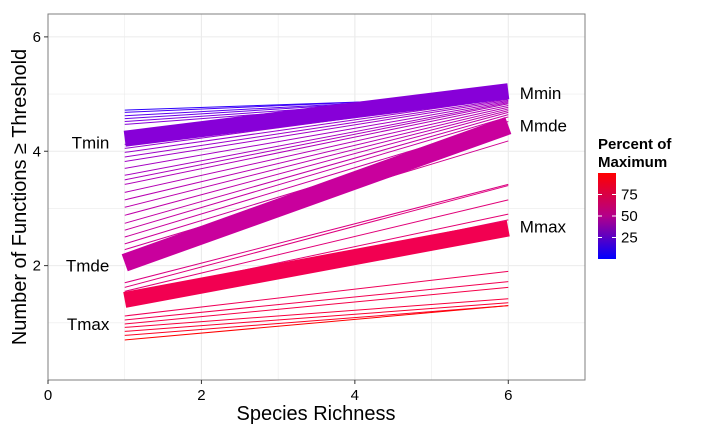  I want to click on y-tick-label: 6, so click(37, 37).